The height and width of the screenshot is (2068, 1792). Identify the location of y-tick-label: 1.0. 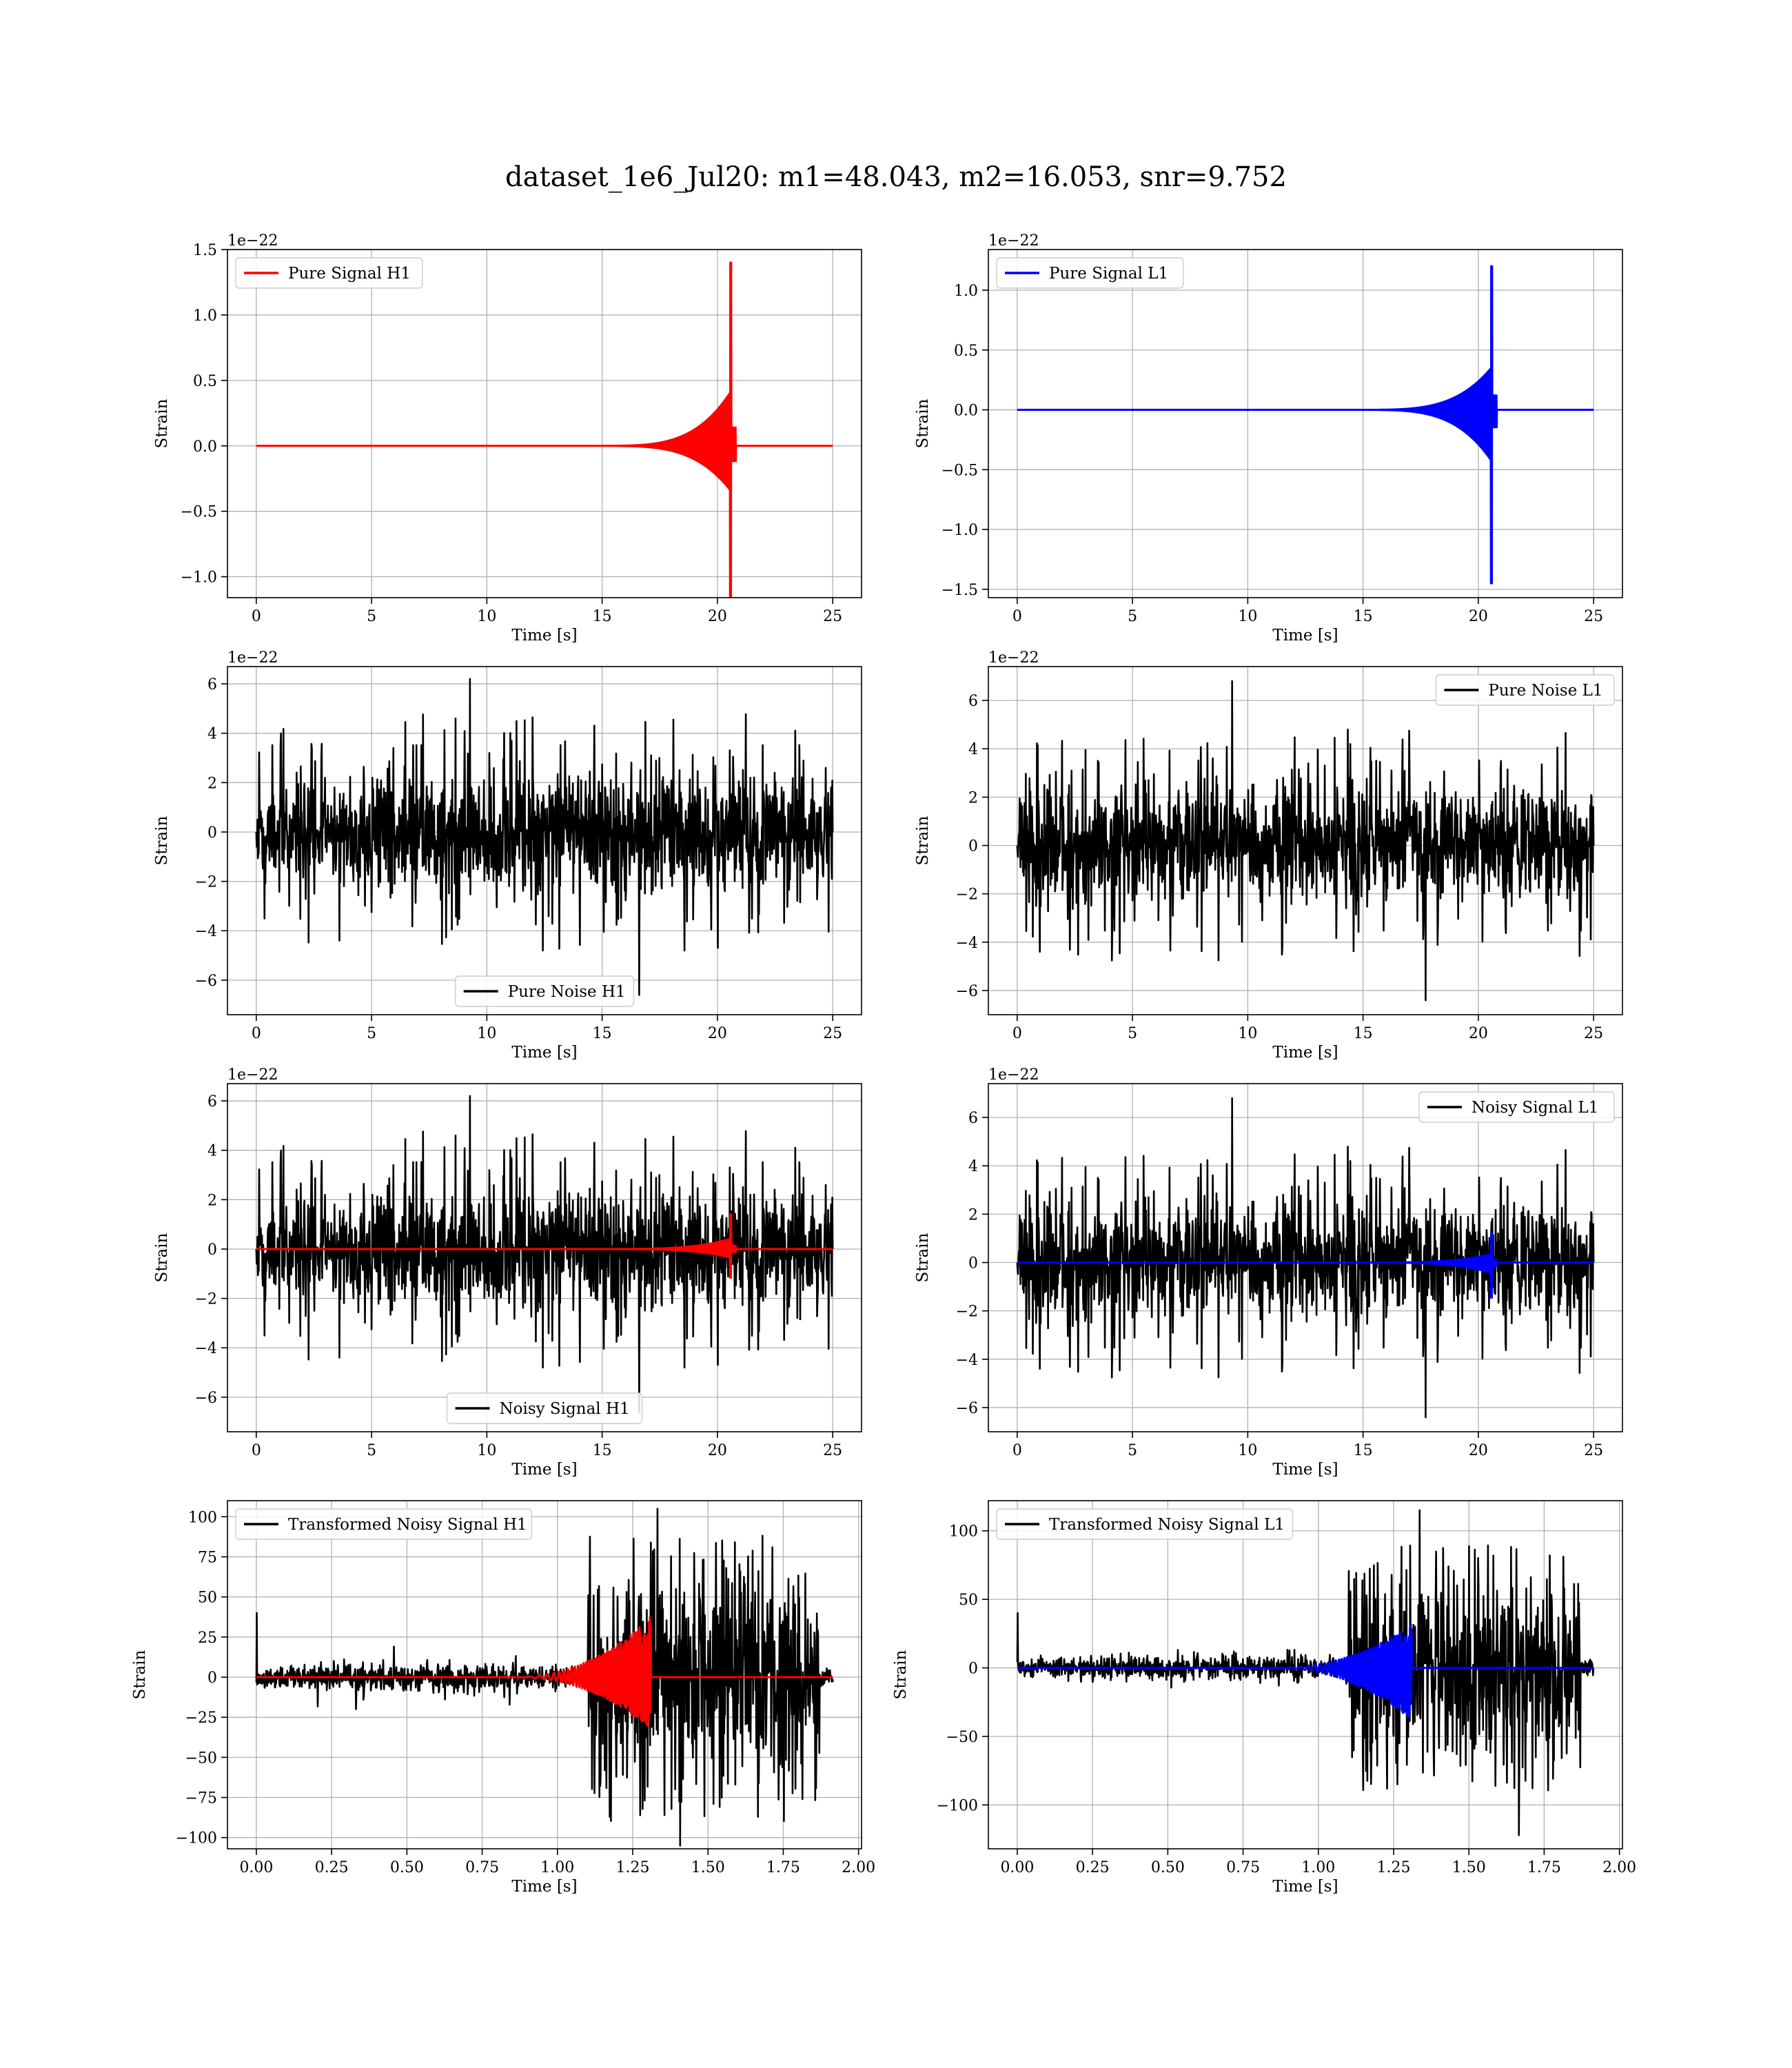
(966, 291).